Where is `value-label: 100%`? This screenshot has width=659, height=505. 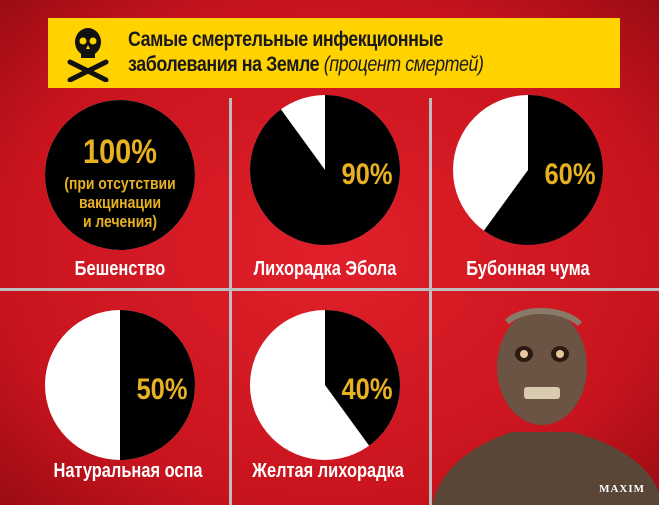 value-label: 100% is located at coordinates (120, 151).